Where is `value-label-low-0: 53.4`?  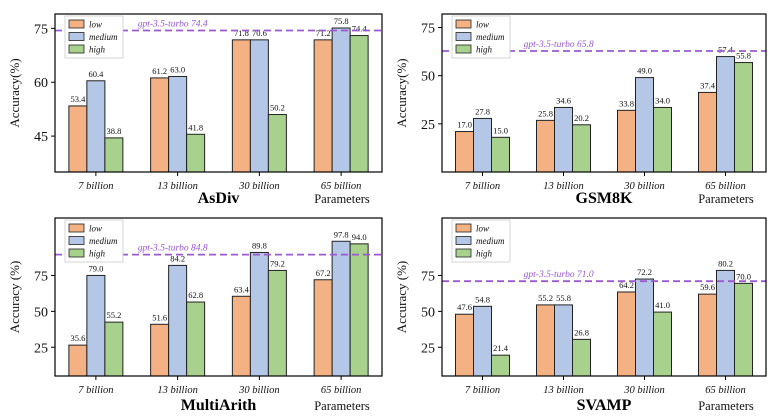
value-label-low-0: 53.4 is located at coordinates (78, 99).